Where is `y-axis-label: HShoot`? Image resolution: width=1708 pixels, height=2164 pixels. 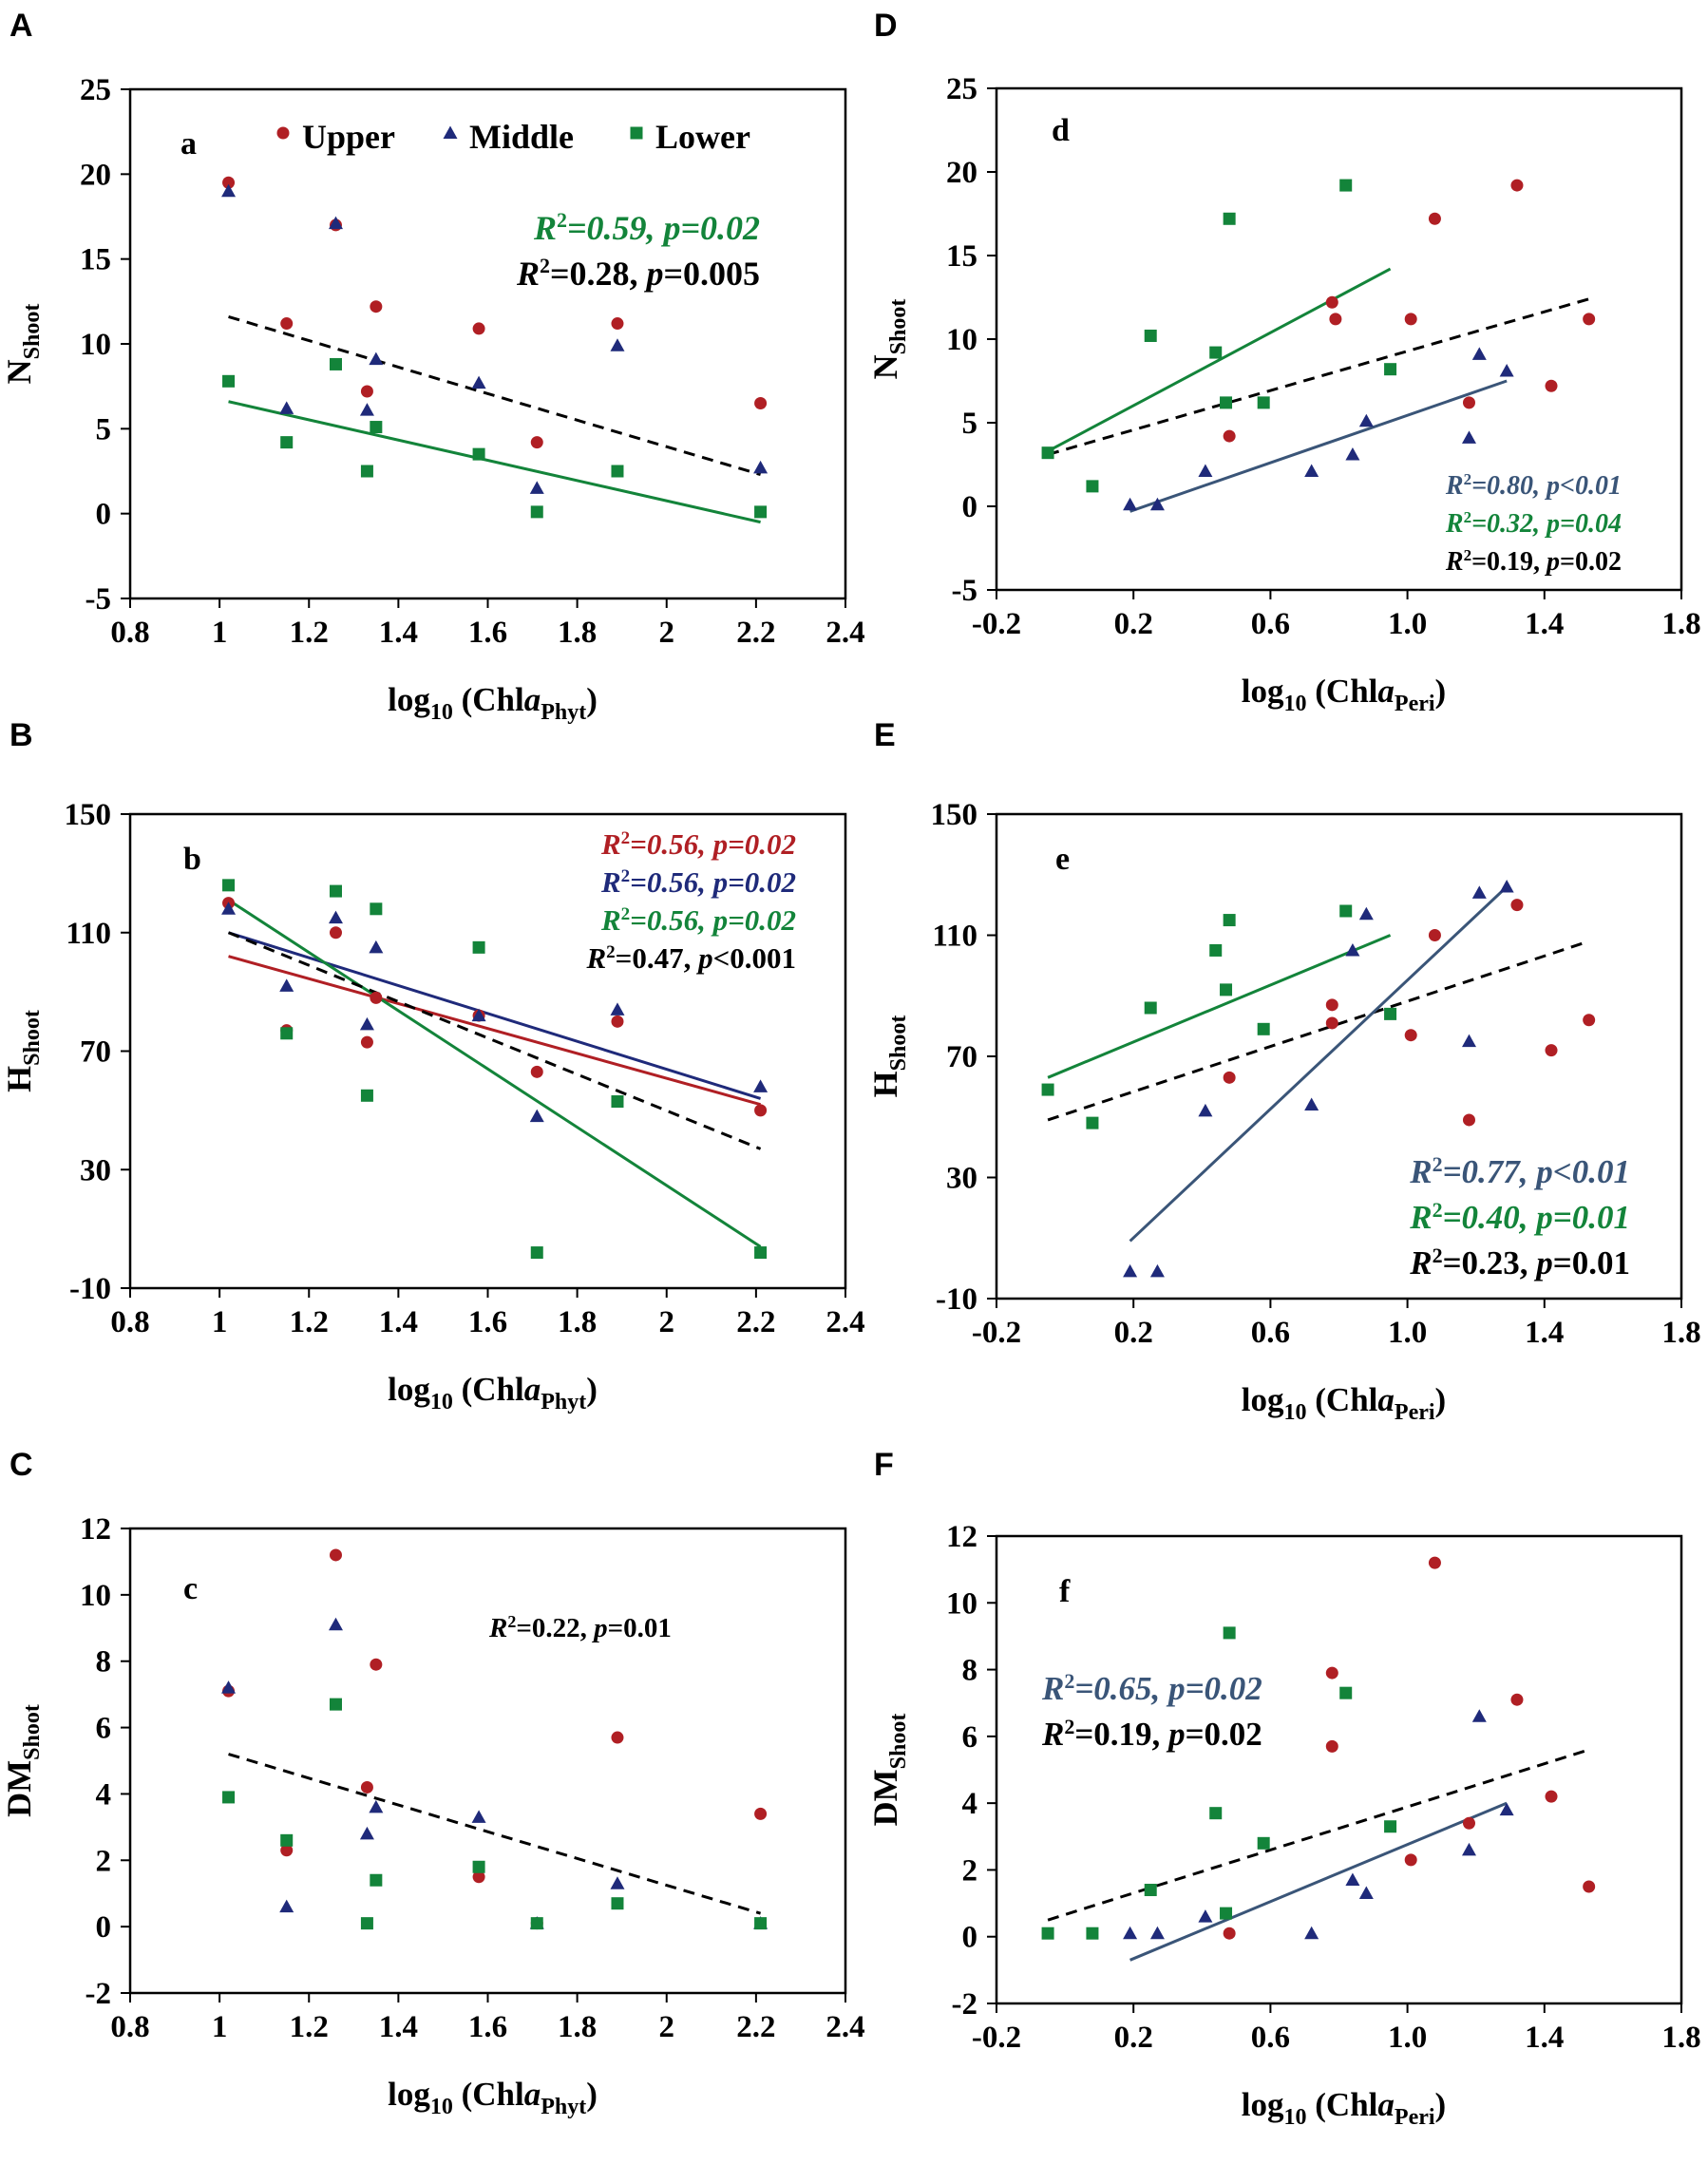 y-axis-label: HShoot is located at coordinates (888, 1057).